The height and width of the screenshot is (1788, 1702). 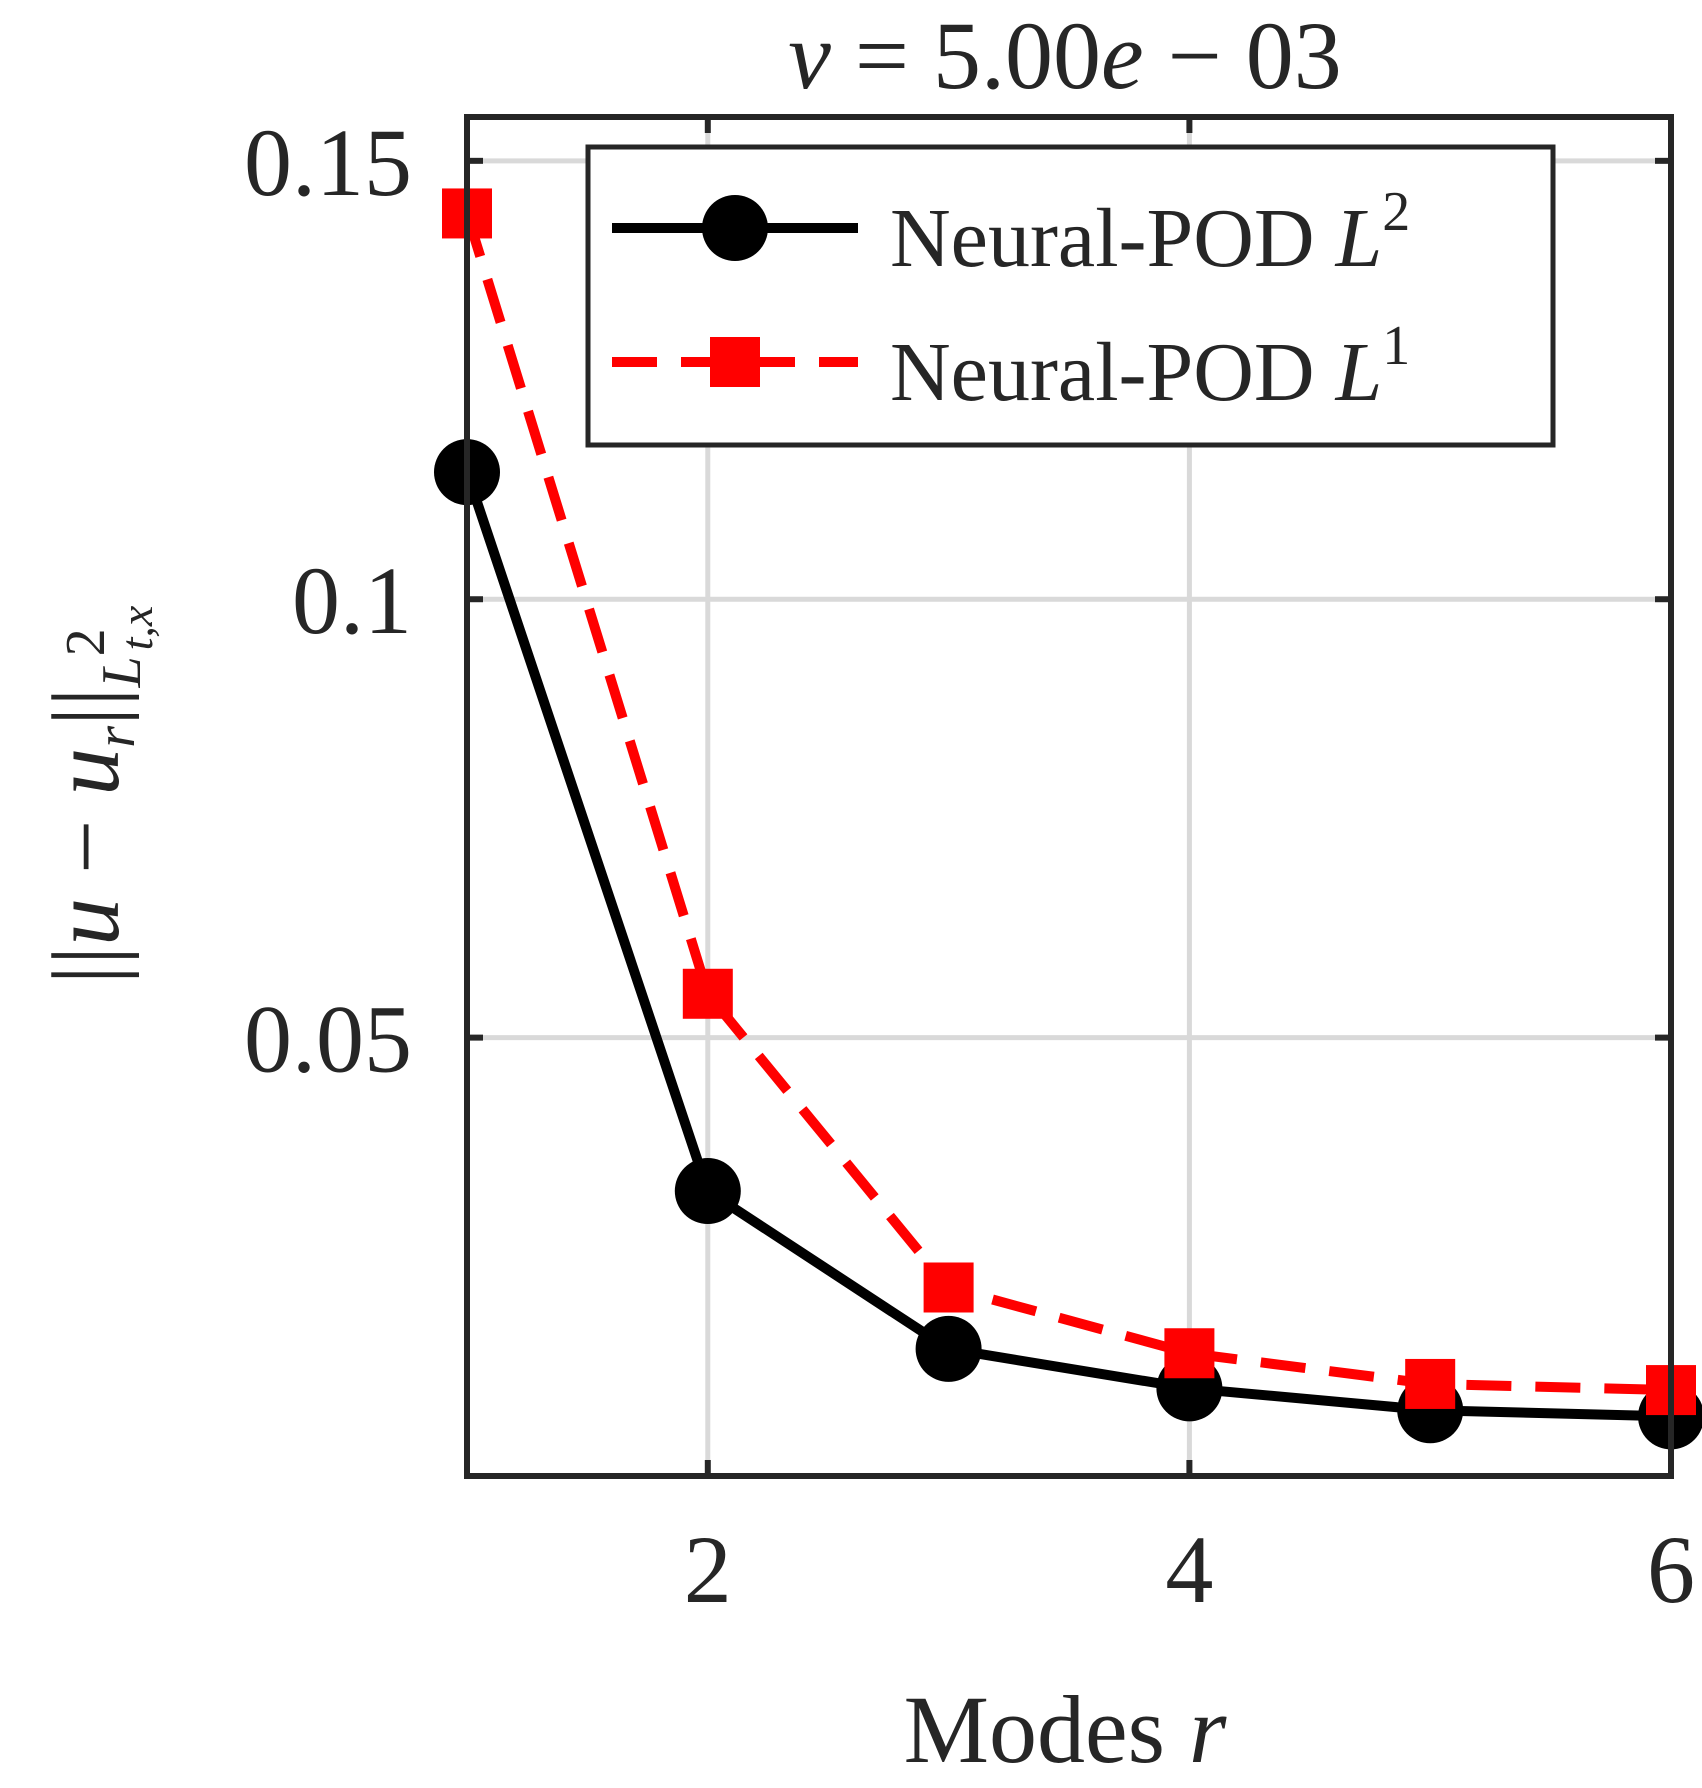 I want to click on y-title-u: u, so click(x=85, y=922).